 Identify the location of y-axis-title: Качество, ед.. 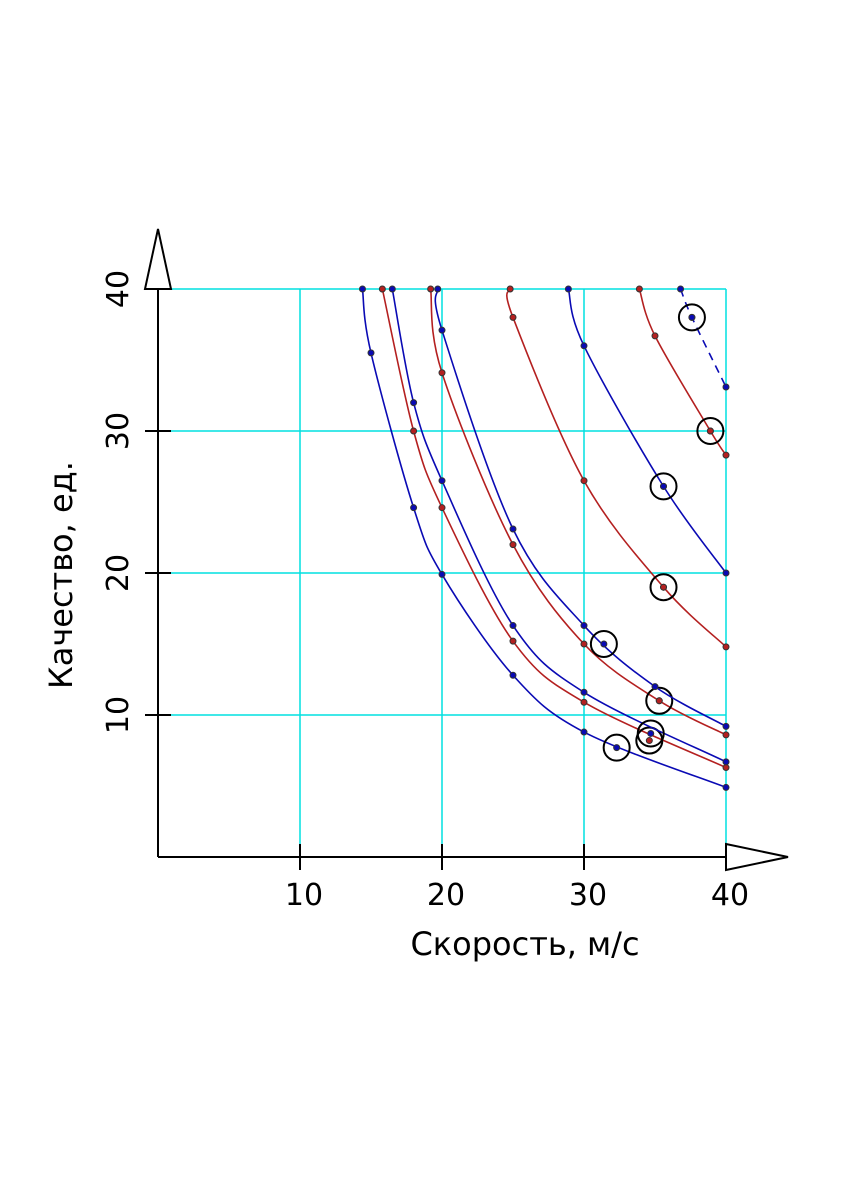
(61, 575).